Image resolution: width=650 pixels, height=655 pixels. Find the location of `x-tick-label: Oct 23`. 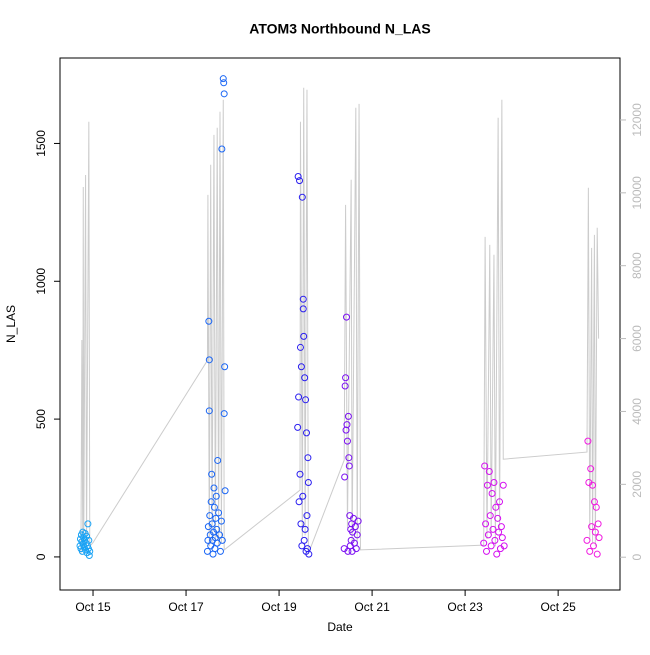

x-tick-label: Oct 23 is located at coordinates (465, 607).